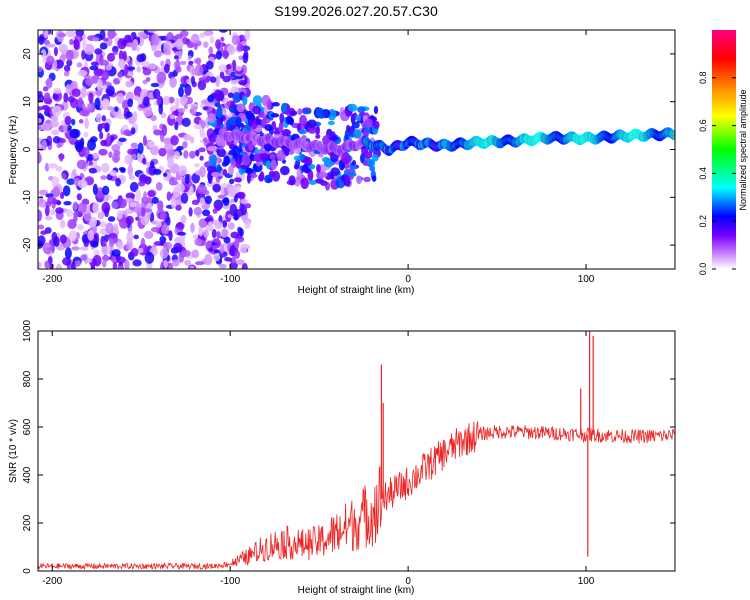 This screenshot has width=750, height=600. Describe the element at coordinates (586, 279) in the screenshot. I see `x-tick-label: 100` at that location.